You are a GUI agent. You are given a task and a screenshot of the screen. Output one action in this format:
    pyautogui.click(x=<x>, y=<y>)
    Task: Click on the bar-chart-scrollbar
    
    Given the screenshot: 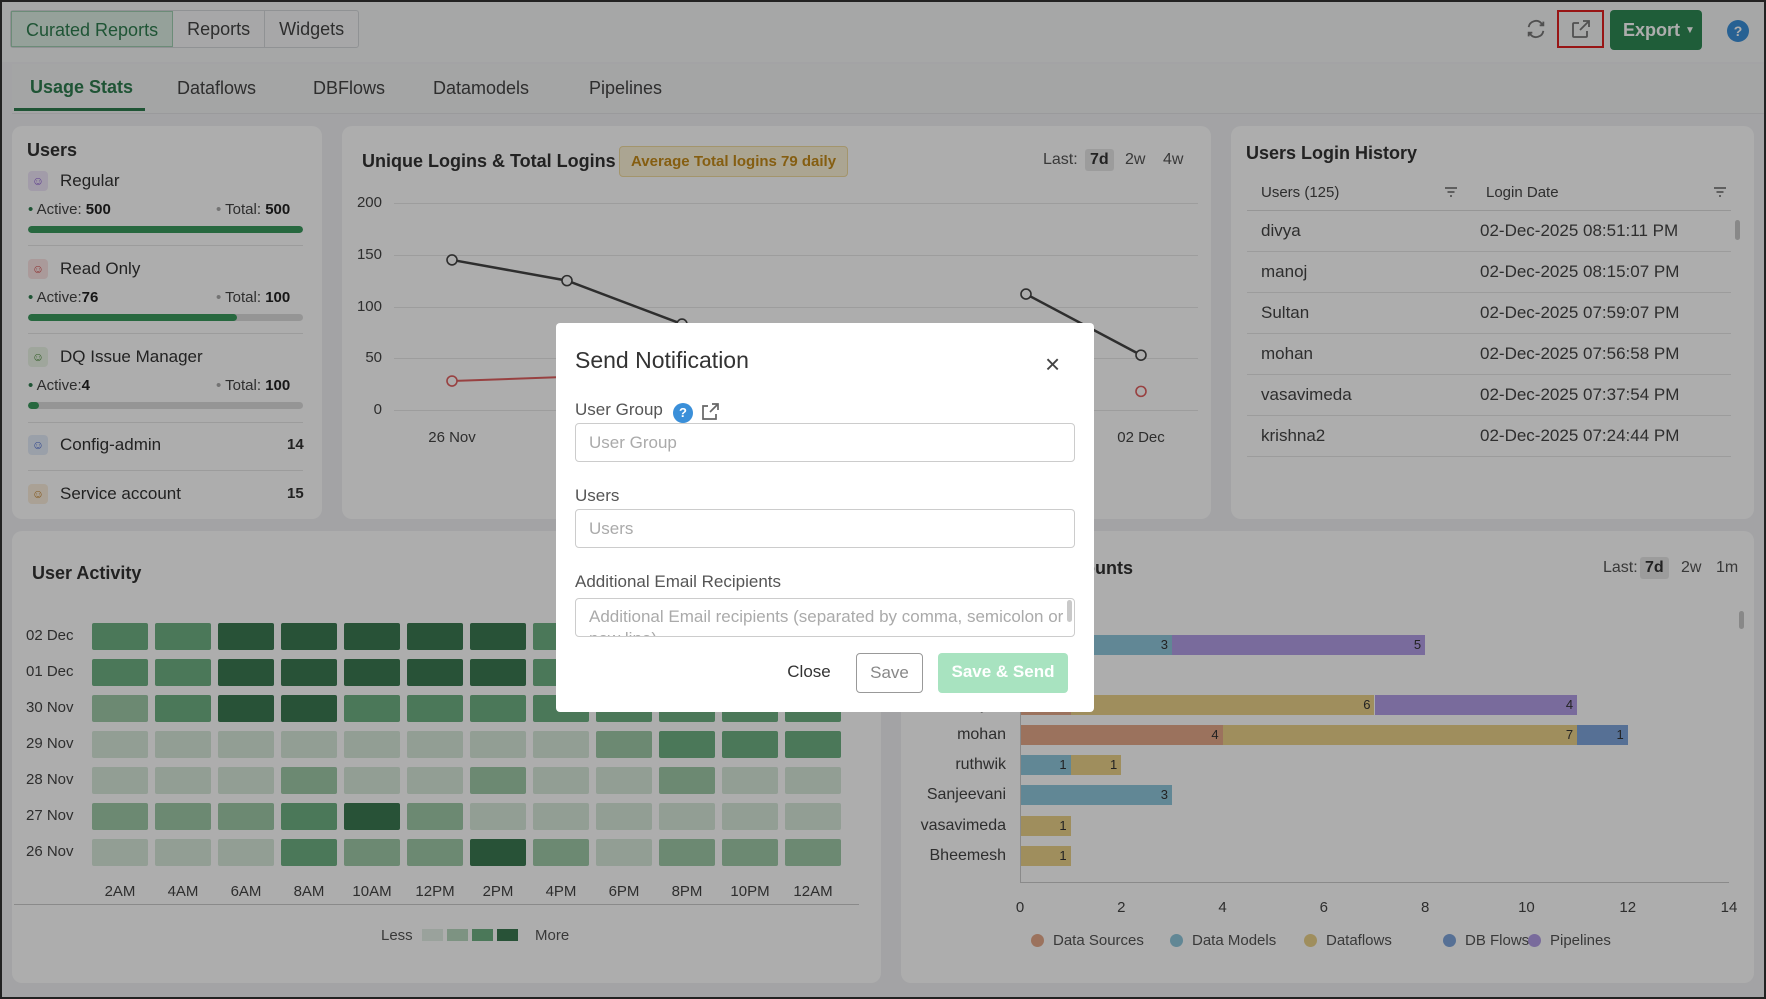 What is the action you would take?
    pyautogui.click(x=1741, y=620)
    